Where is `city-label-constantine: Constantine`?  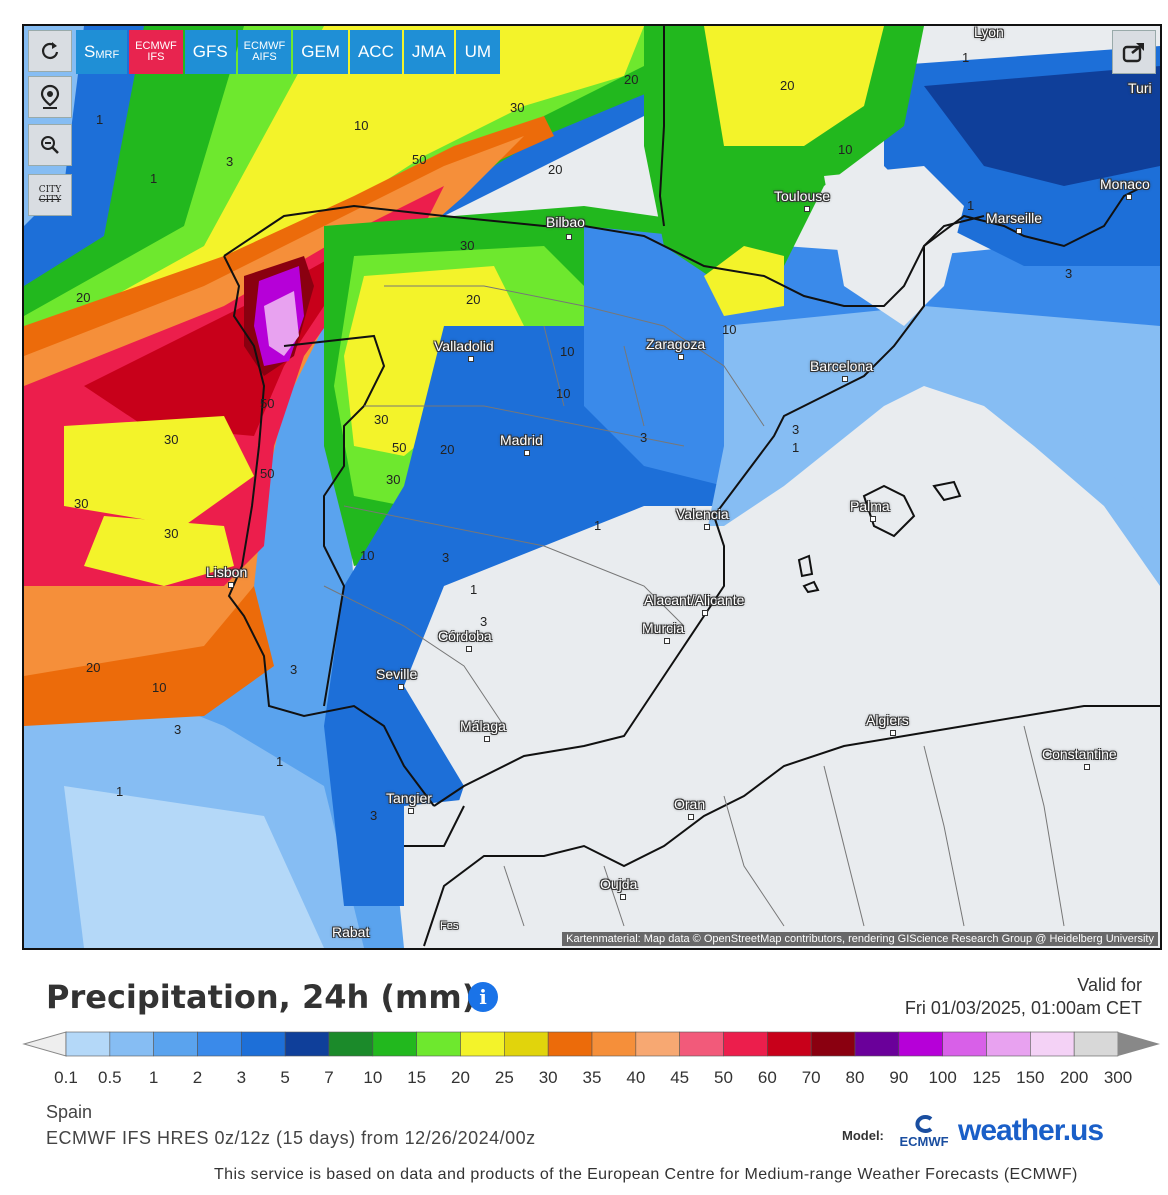 city-label-constantine: Constantine is located at coordinates (1079, 754).